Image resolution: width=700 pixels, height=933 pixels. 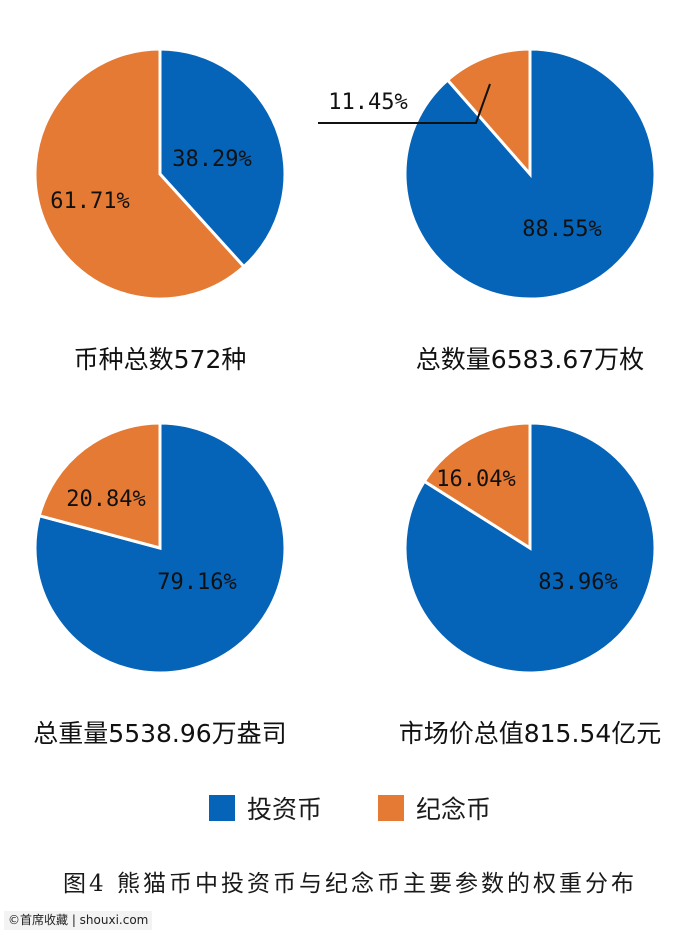 I want to click on leader-line, so click(x=404, y=103).